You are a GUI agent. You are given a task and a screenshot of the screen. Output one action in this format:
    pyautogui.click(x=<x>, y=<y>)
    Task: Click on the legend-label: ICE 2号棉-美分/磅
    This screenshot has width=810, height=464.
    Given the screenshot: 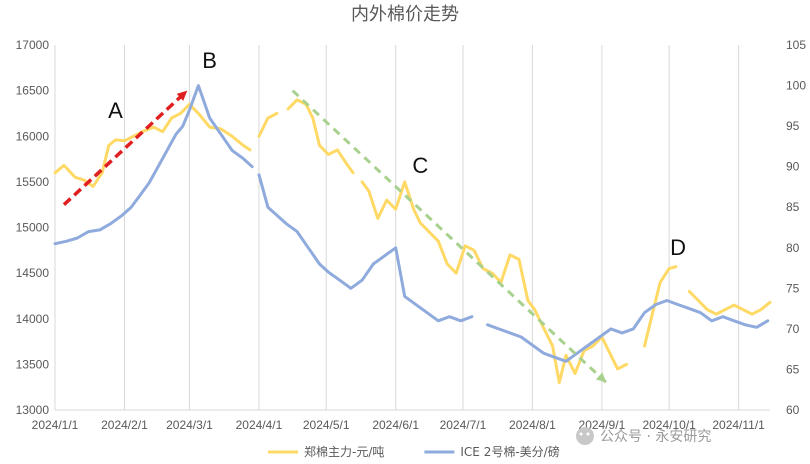 What is the action you would take?
    pyautogui.click(x=509, y=451)
    